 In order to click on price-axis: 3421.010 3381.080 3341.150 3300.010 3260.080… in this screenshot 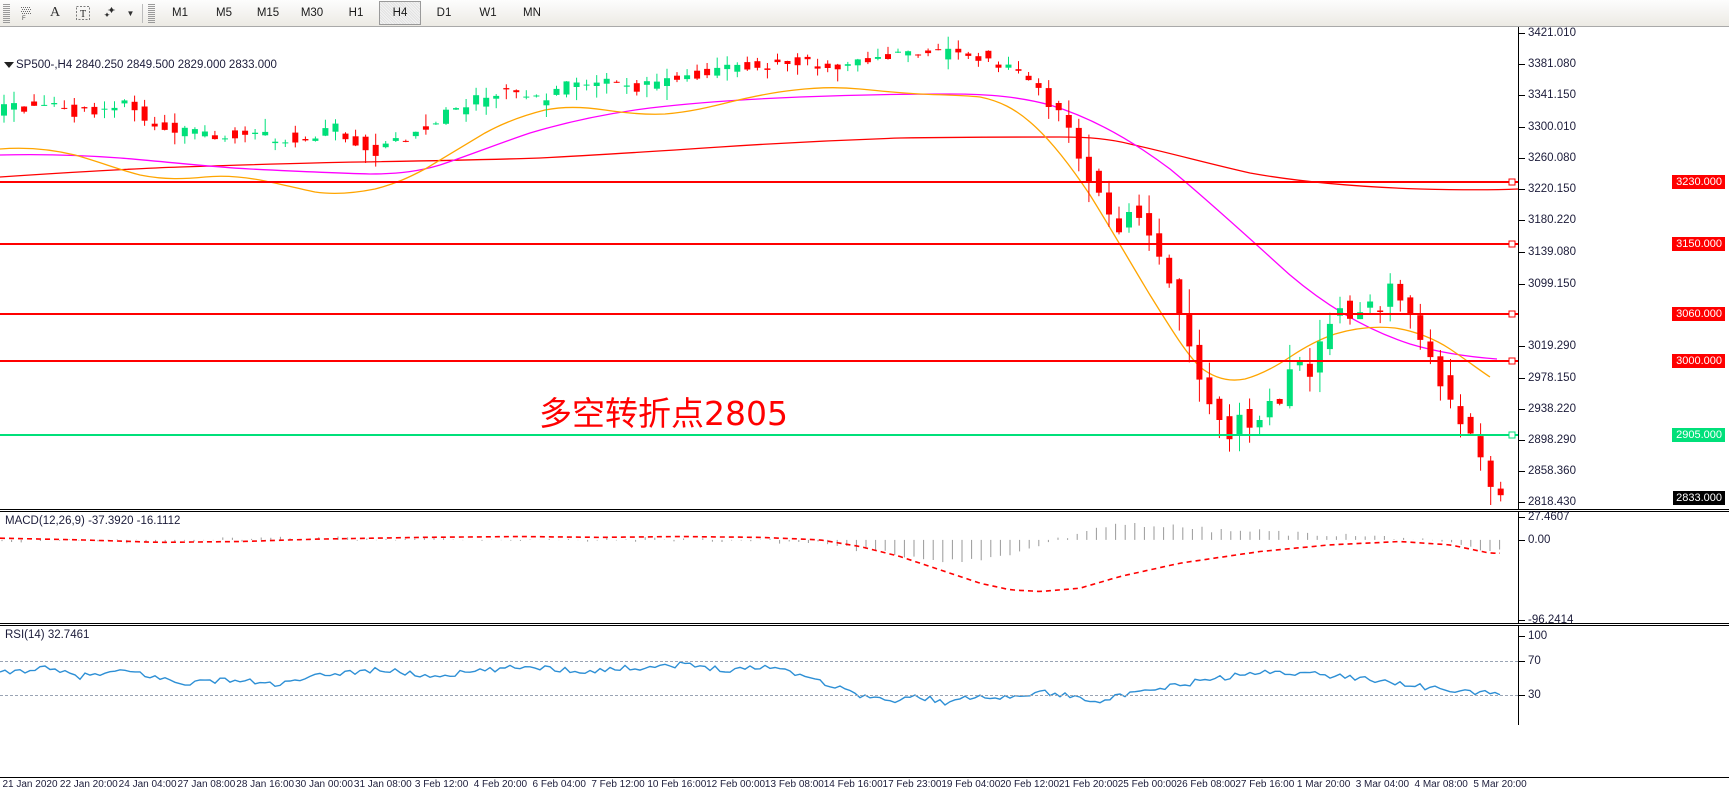, I will do `click(1623, 268)`.